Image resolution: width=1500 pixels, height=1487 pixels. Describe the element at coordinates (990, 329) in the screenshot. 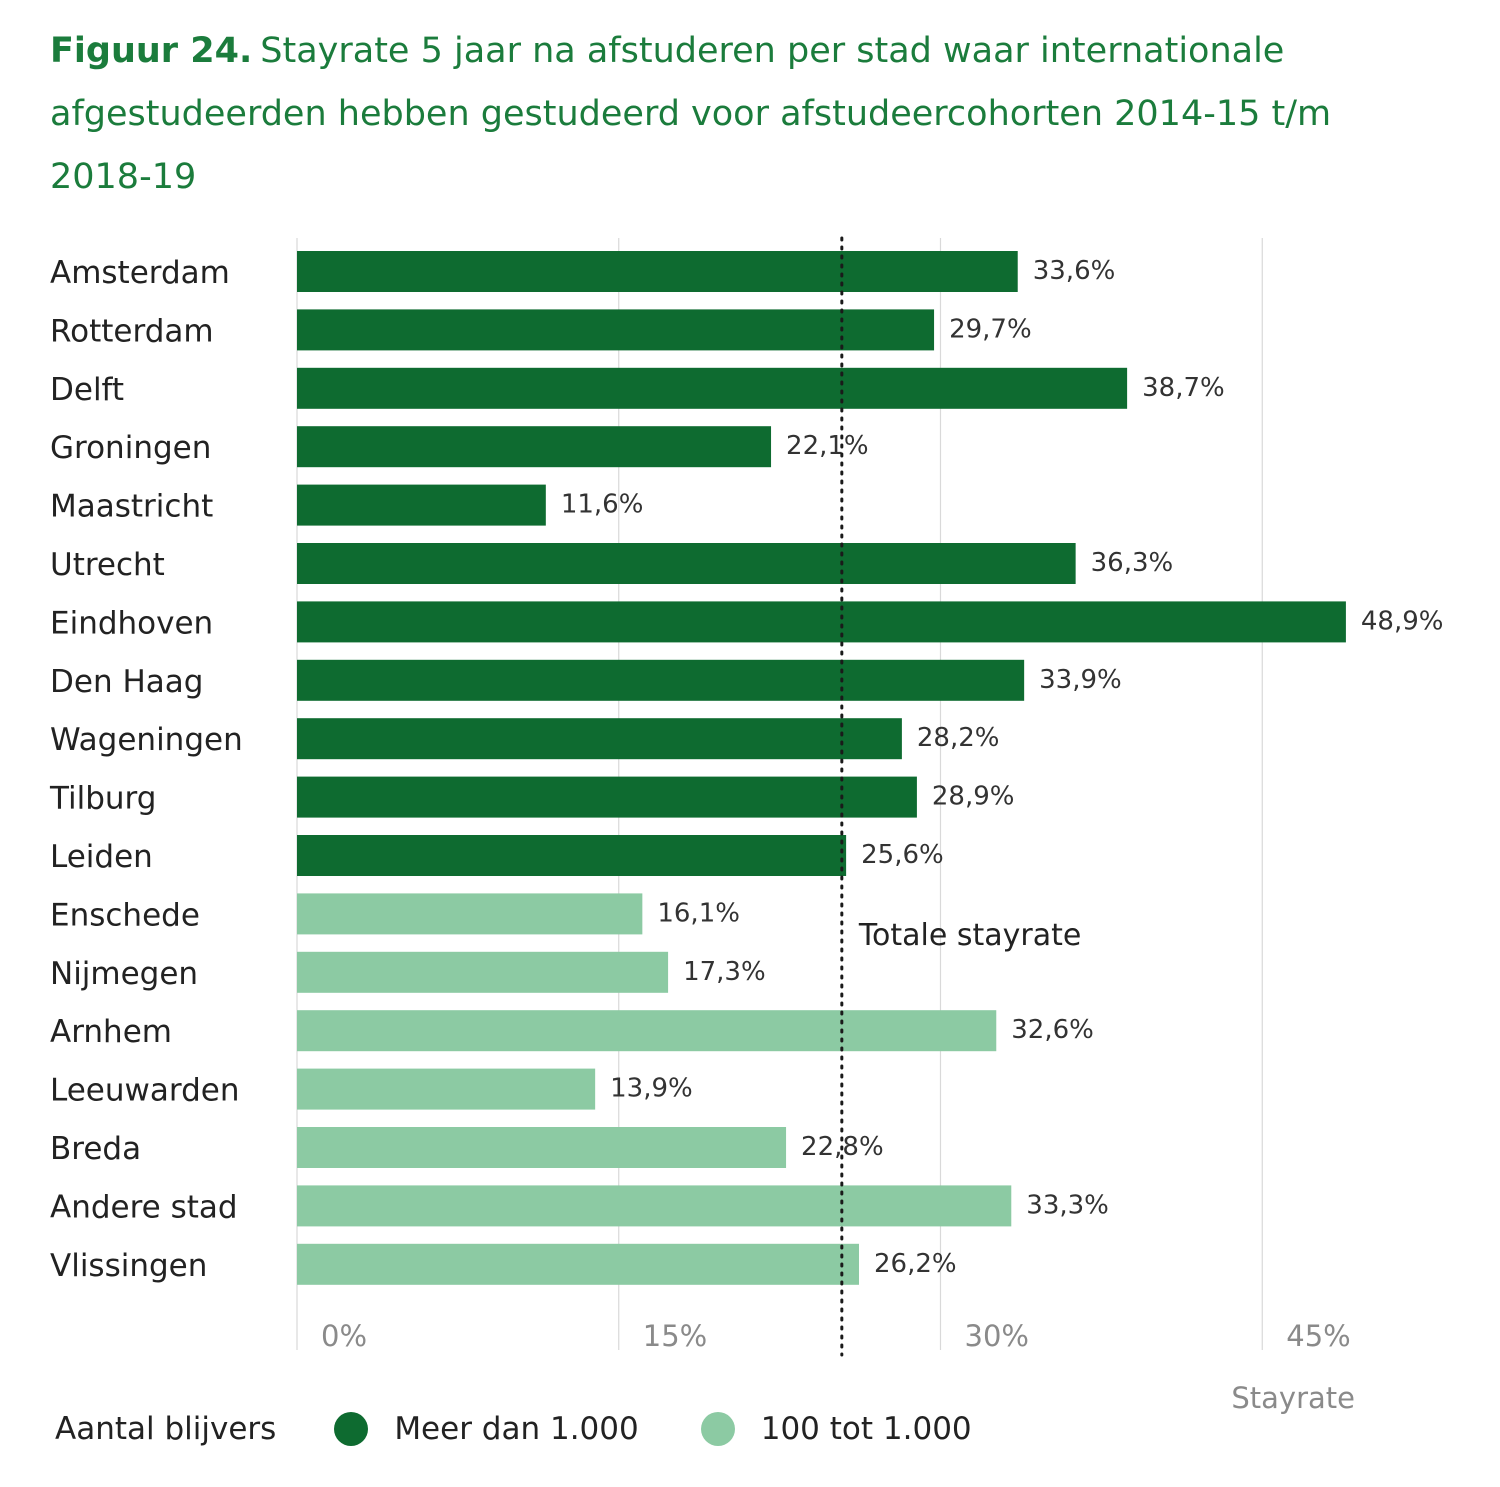

I see `value-label-1: 29,7%` at that location.